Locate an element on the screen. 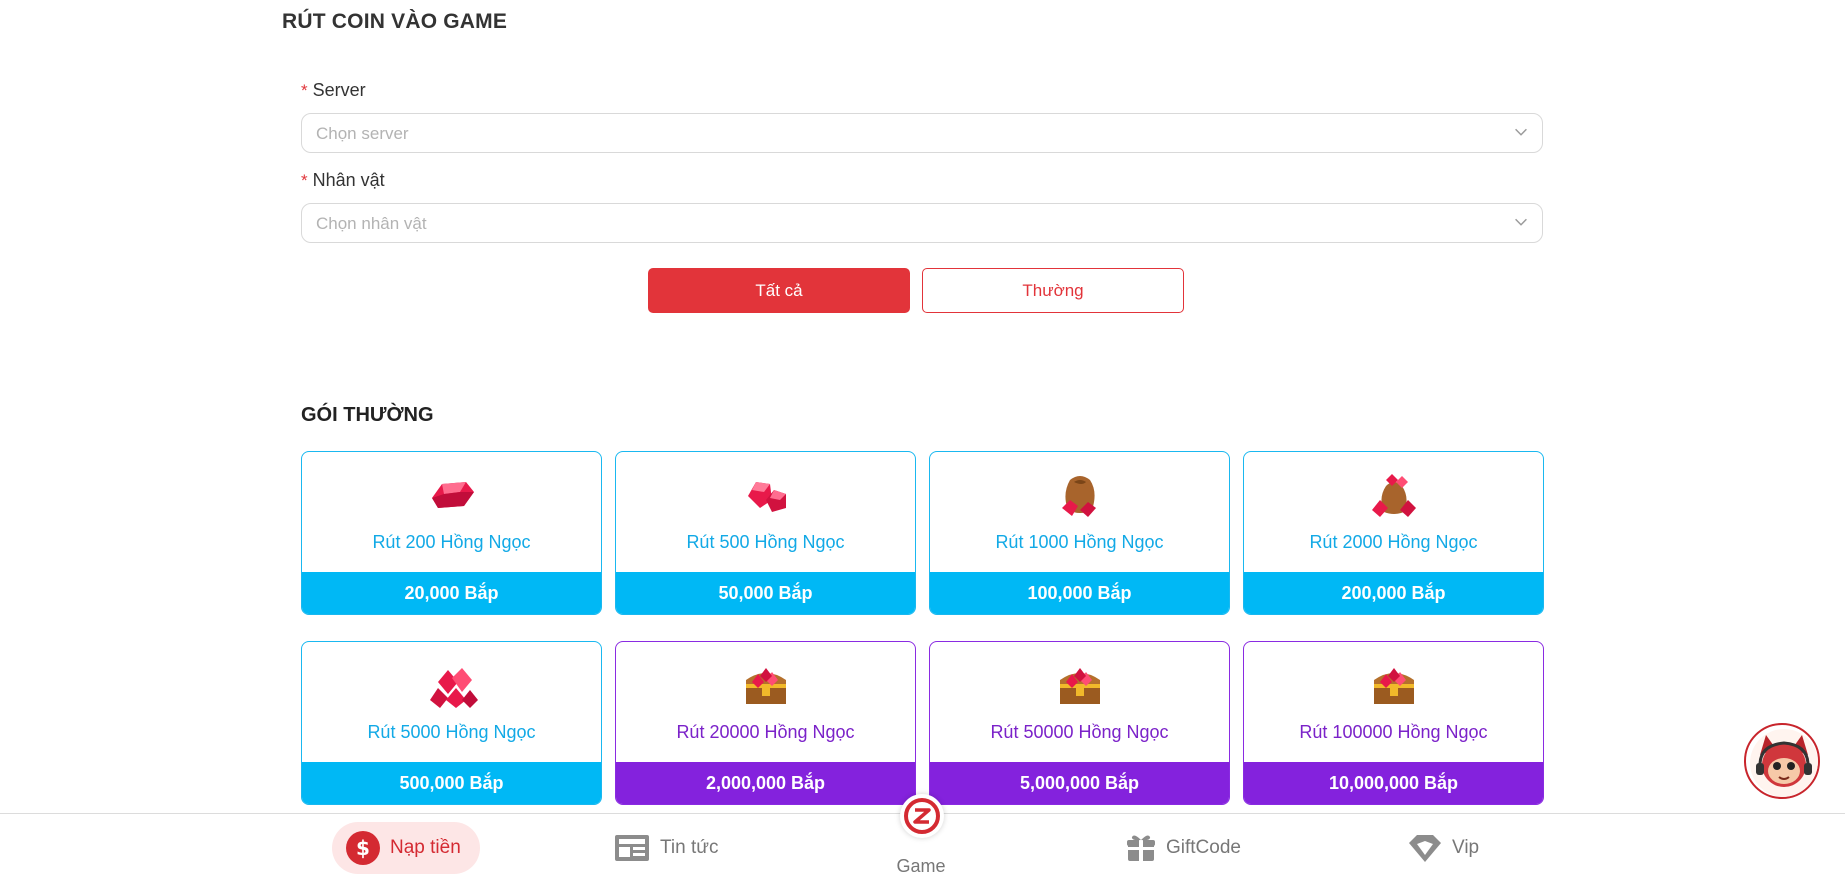 The image size is (1845, 877). package-card: Rút 50000 Hồng Ngọc 5,000,000 Bắp is located at coordinates (1079, 723).